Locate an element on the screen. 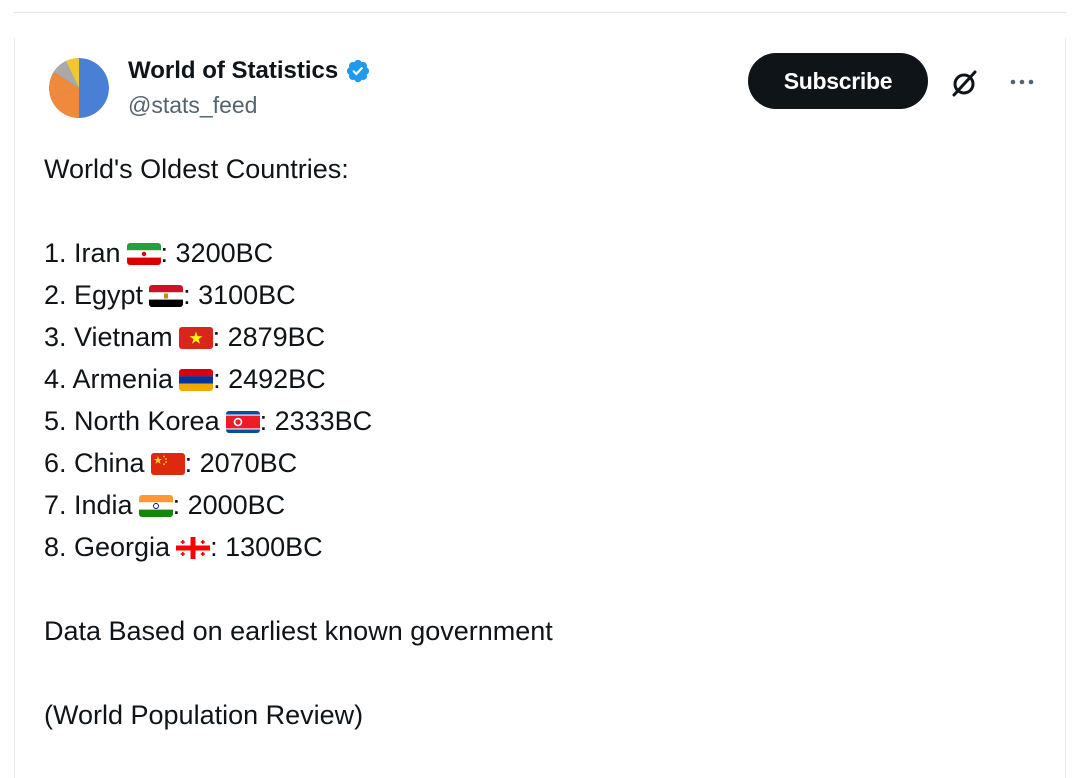  subscribe-button: Subscribe is located at coordinates (838, 81).